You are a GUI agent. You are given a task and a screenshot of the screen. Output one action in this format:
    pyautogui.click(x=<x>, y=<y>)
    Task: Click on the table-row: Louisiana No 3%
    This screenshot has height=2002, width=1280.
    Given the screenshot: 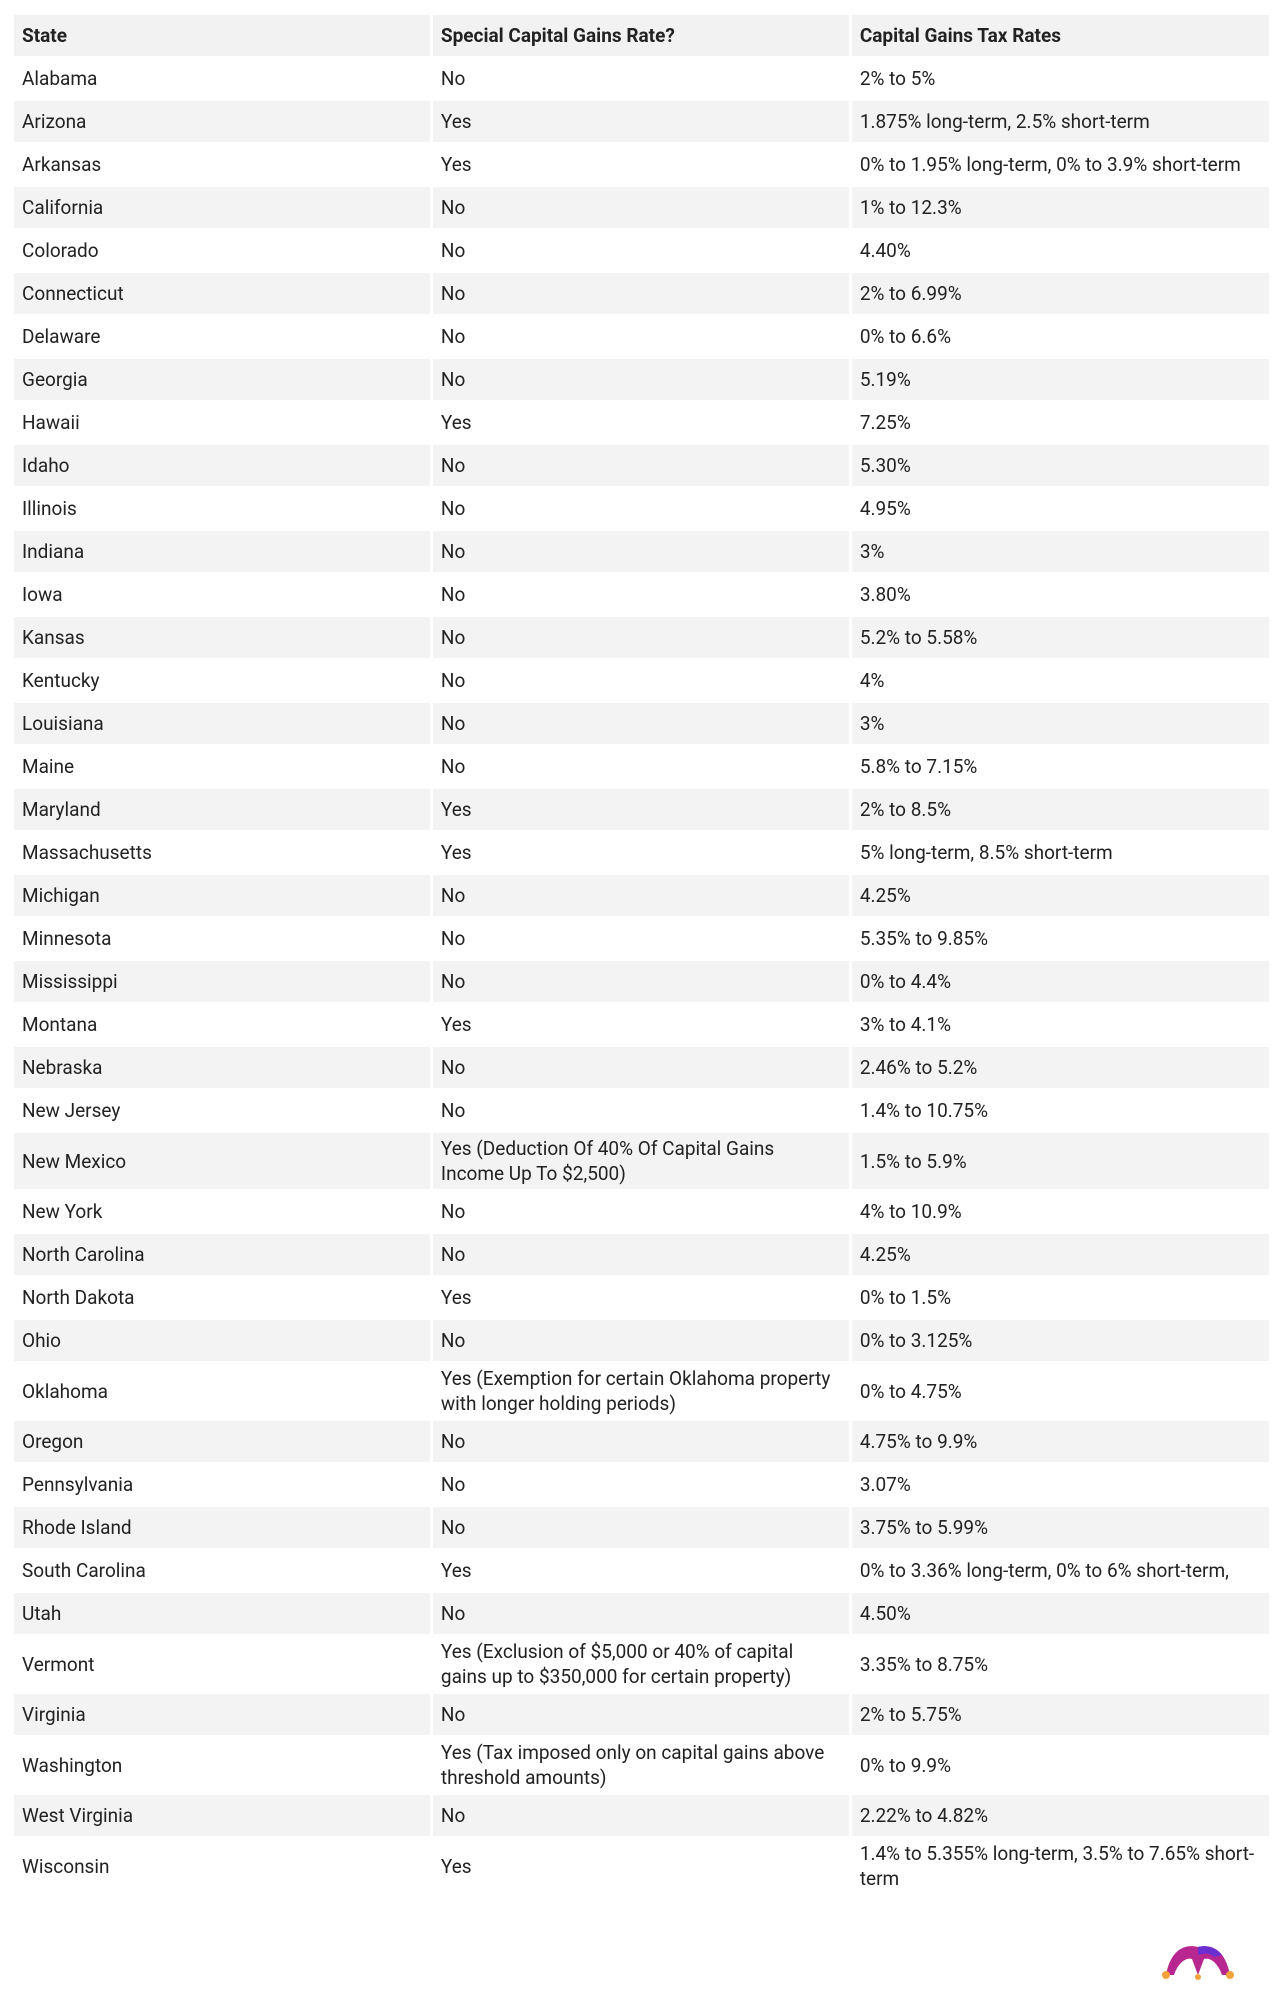 What is the action you would take?
    pyautogui.click(x=641, y=723)
    